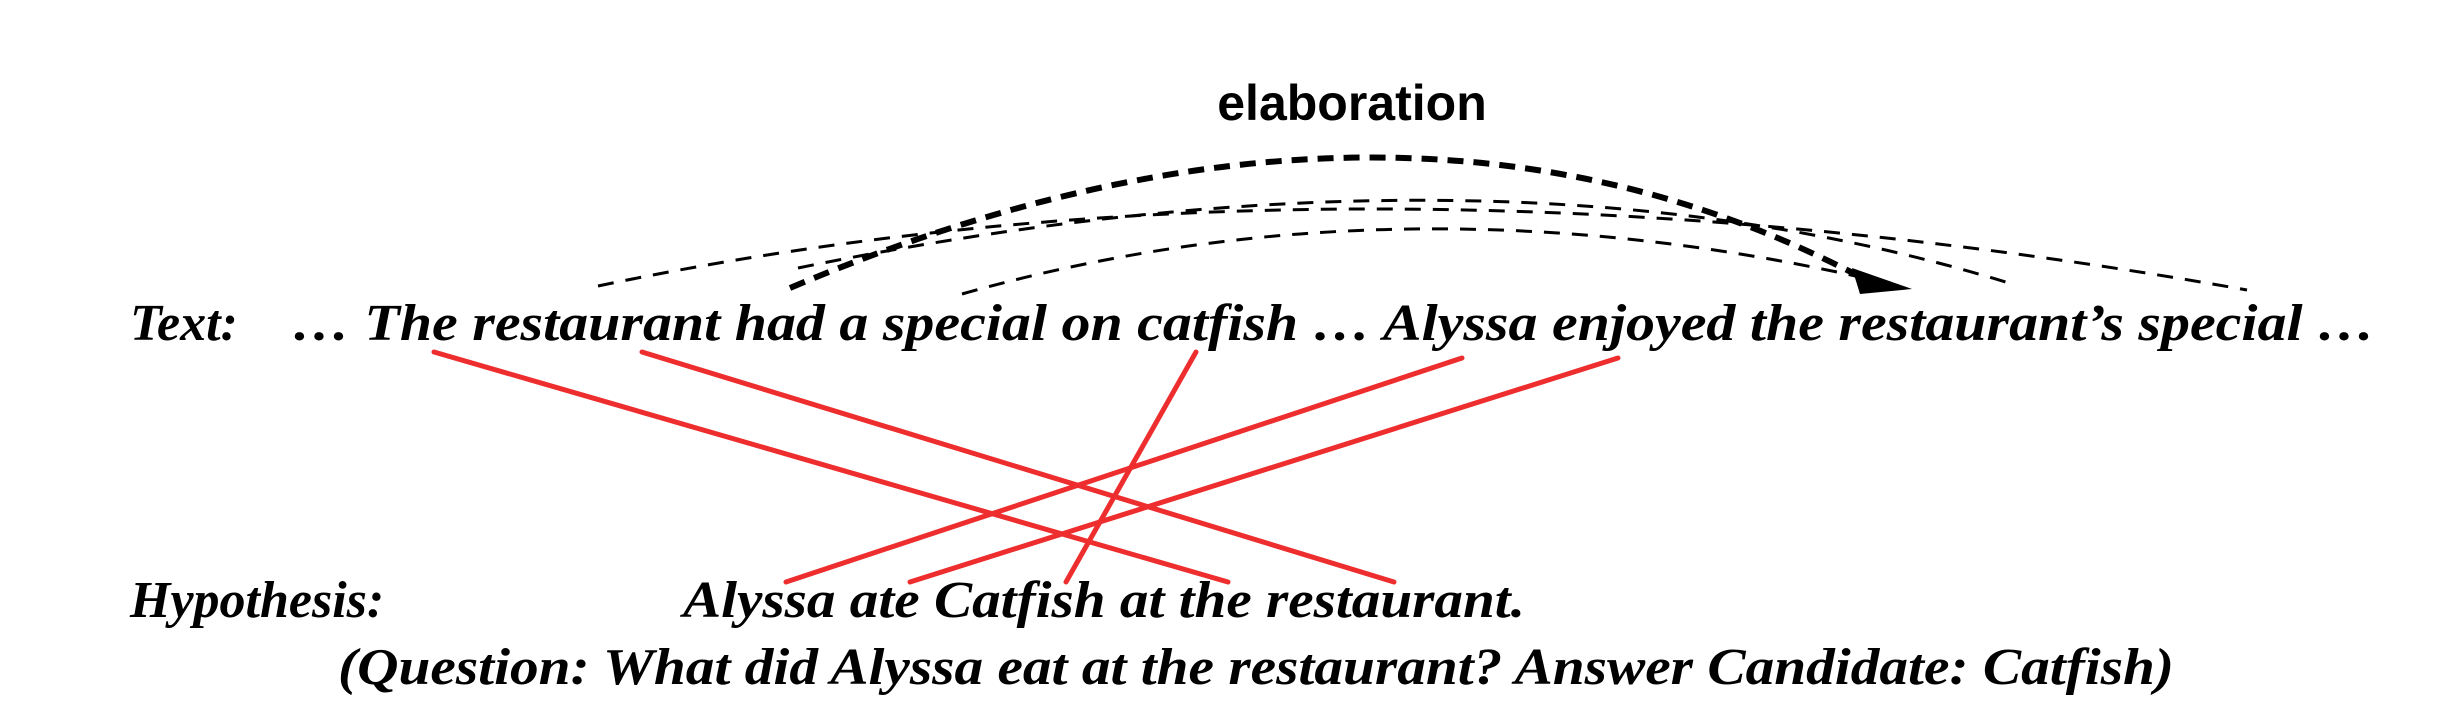  What do you see at coordinates (184, 323) in the screenshot?
I see `text-row-label: Text:` at bounding box center [184, 323].